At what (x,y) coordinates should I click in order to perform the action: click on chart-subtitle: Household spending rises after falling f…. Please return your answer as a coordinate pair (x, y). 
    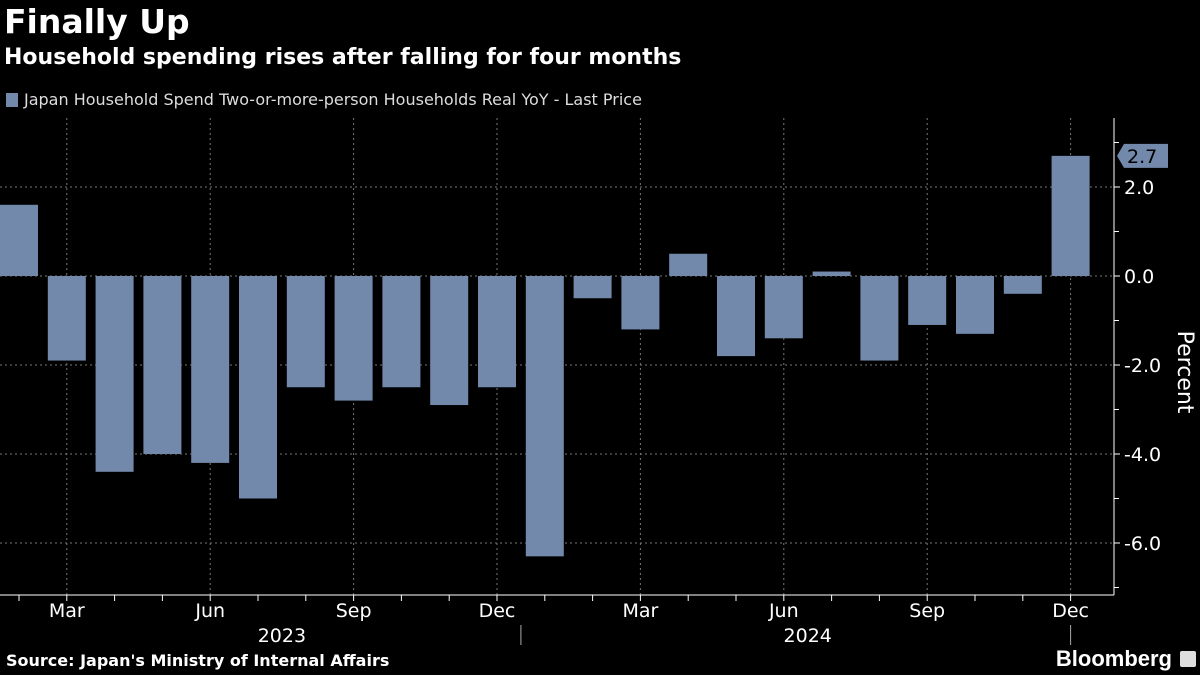
    Looking at the image, I should click on (343, 57).